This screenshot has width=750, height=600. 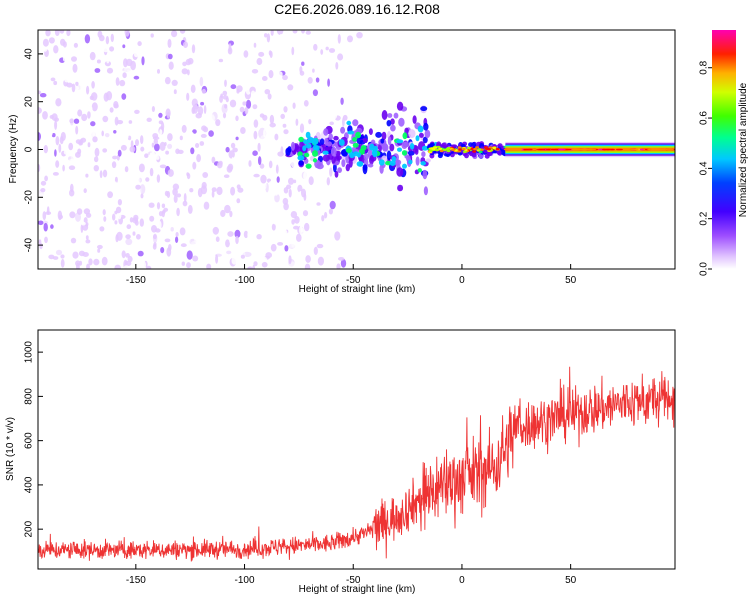 What do you see at coordinates (29, 528) in the screenshot?
I see `y-tick-label: 200` at bounding box center [29, 528].